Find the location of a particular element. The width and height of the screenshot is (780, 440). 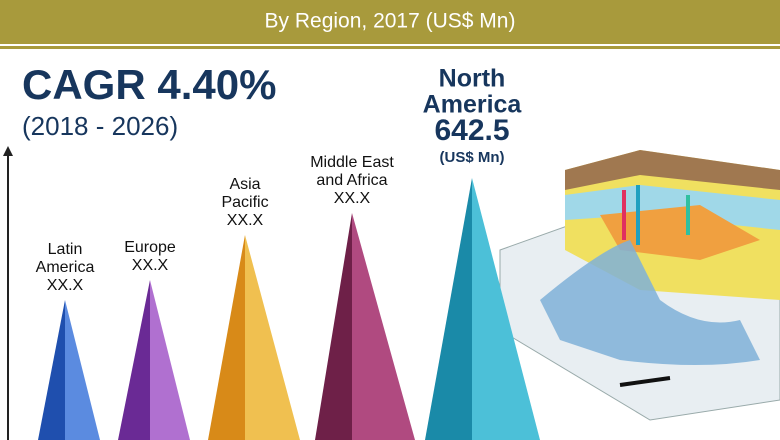

subtitle: By Region, 2017 (US$ Mn) is located at coordinates (390, 21).